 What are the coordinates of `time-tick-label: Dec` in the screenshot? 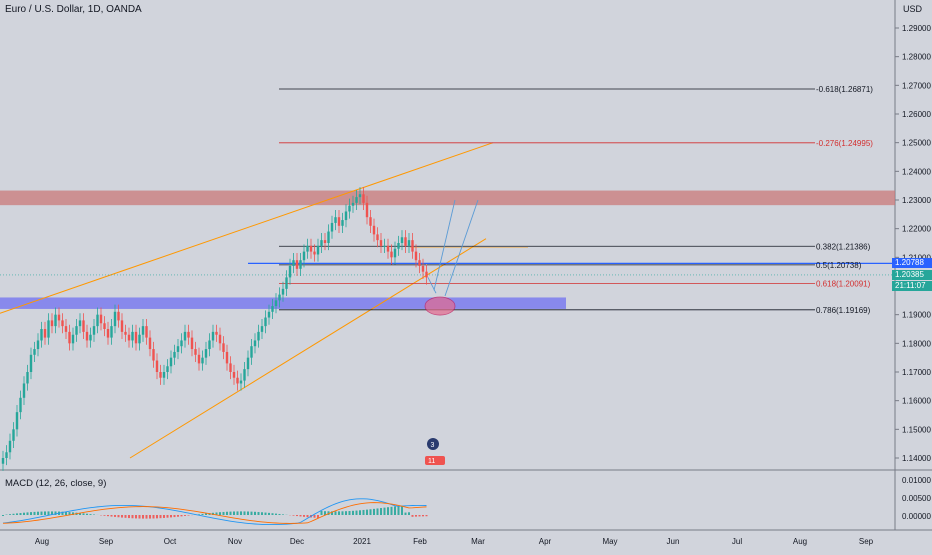 It's located at (297, 541).